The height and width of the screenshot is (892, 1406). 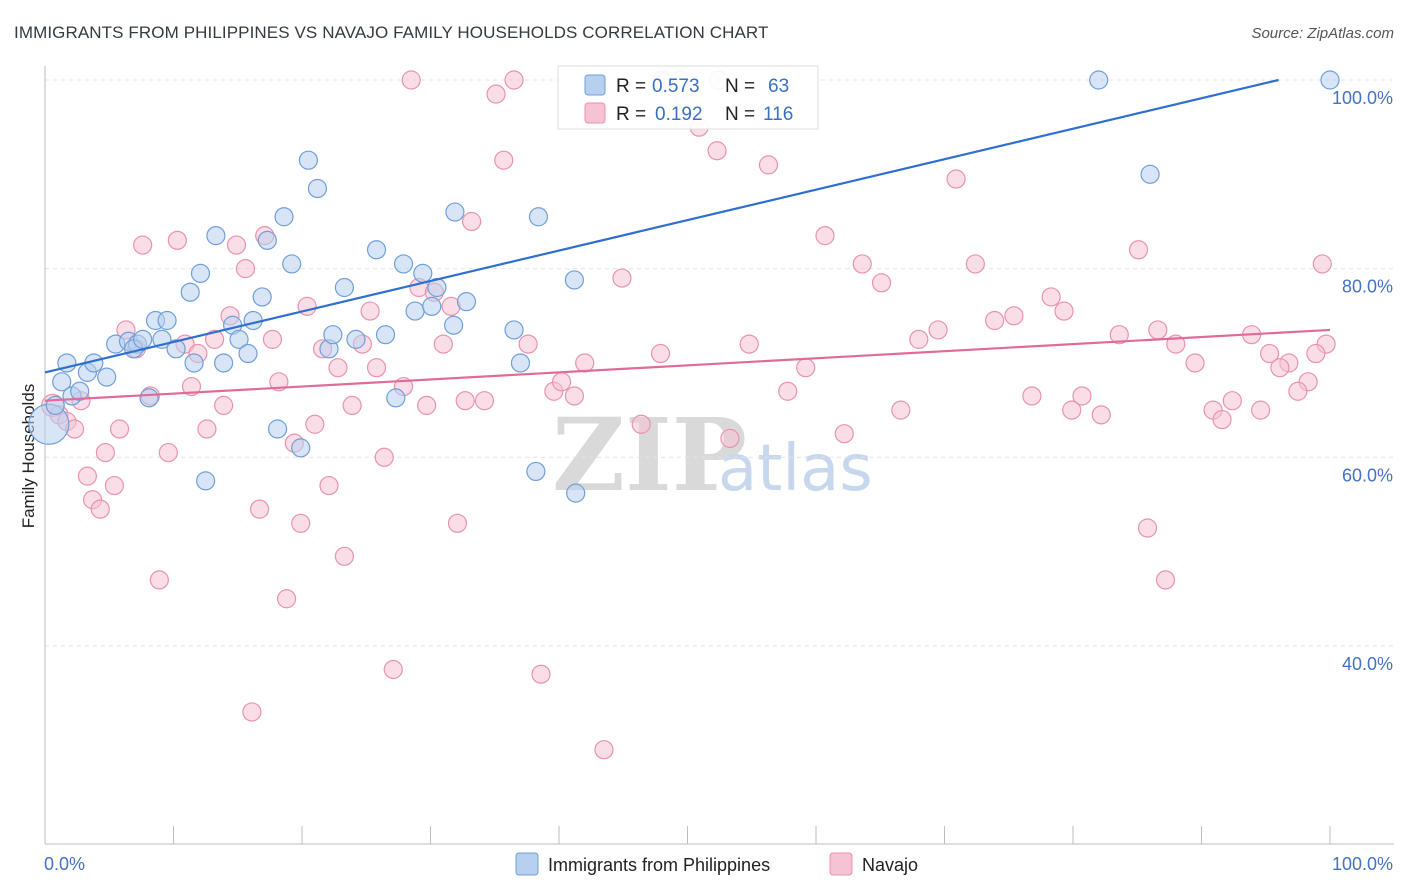 I want to click on y-tick-label: 60.0%, so click(x=1367, y=475).